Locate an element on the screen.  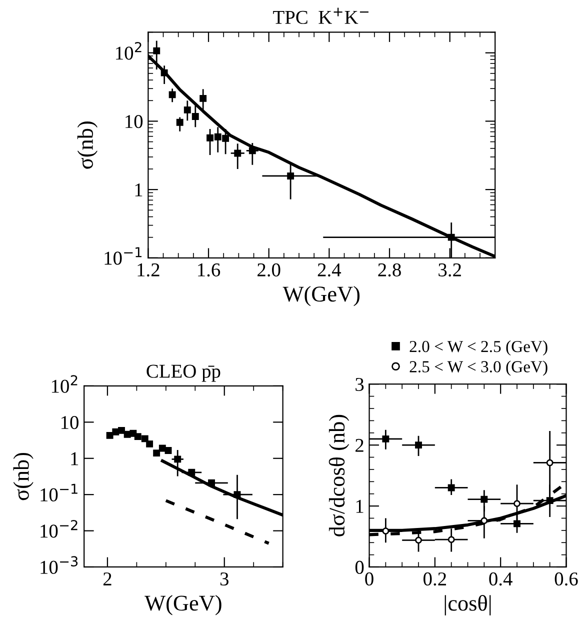
y-tick-label: 10$^{−3}$ is located at coordinates (59, 565).